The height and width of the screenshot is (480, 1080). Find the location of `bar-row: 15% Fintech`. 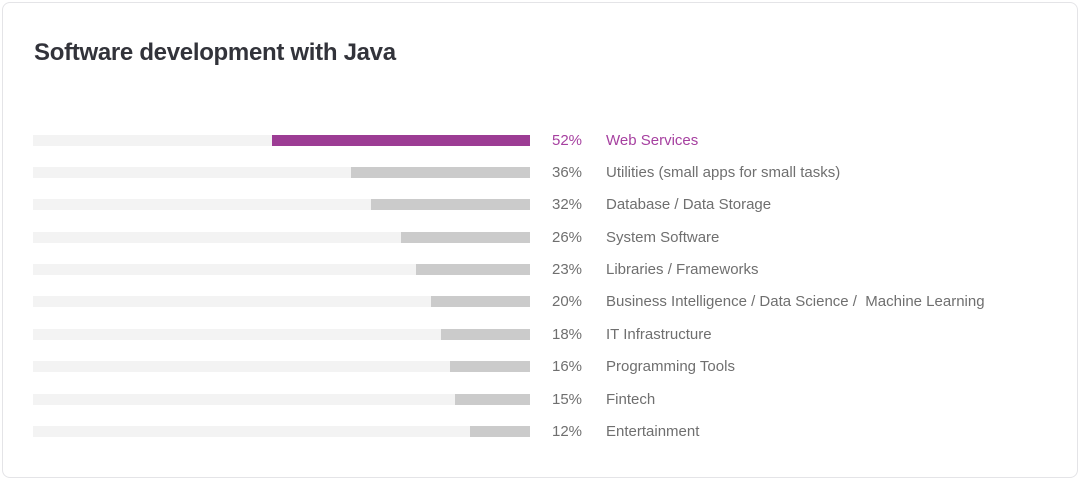

bar-row: 15% Fintech is located at coordinates (543, 399).